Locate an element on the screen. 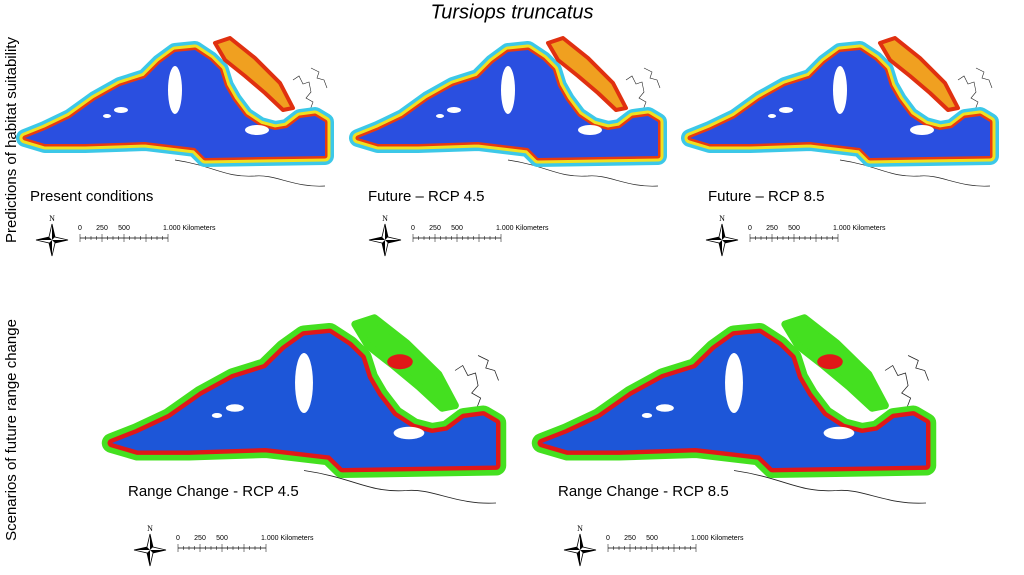  panel-label: Future – RCP 4.5 is located at coordinates (426, 196).